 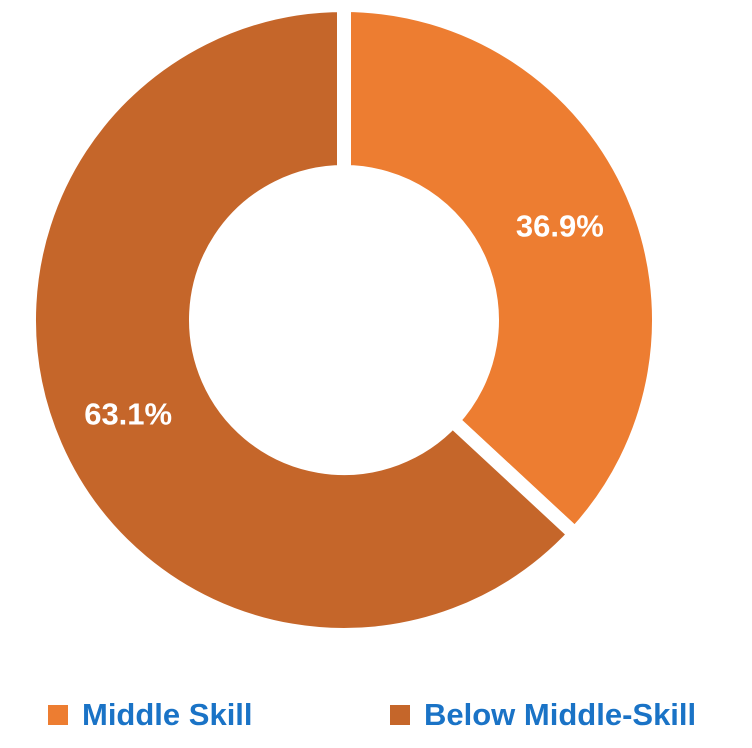 I want to click on chart-legend: Middle Skill Below Middle-Skill, so click(x=376, y=715).